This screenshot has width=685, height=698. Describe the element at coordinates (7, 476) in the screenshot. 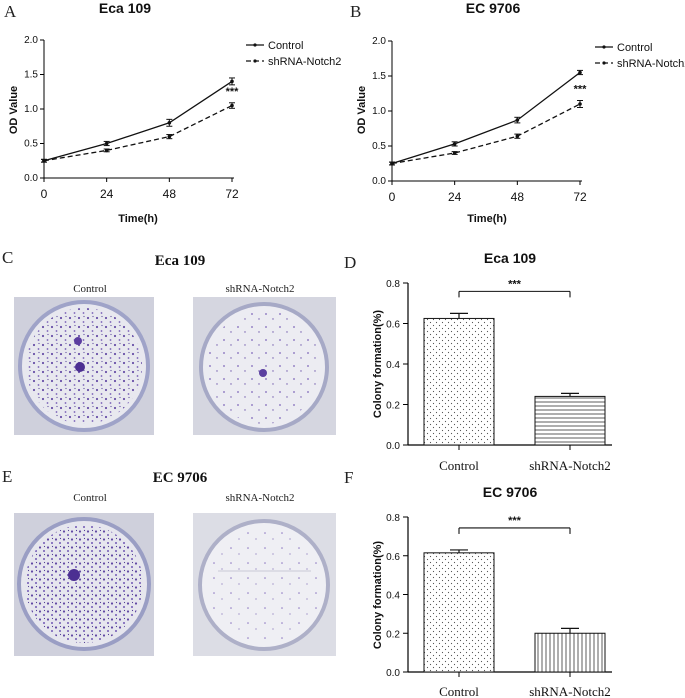

I see `panel-letter-e: E` at that location.